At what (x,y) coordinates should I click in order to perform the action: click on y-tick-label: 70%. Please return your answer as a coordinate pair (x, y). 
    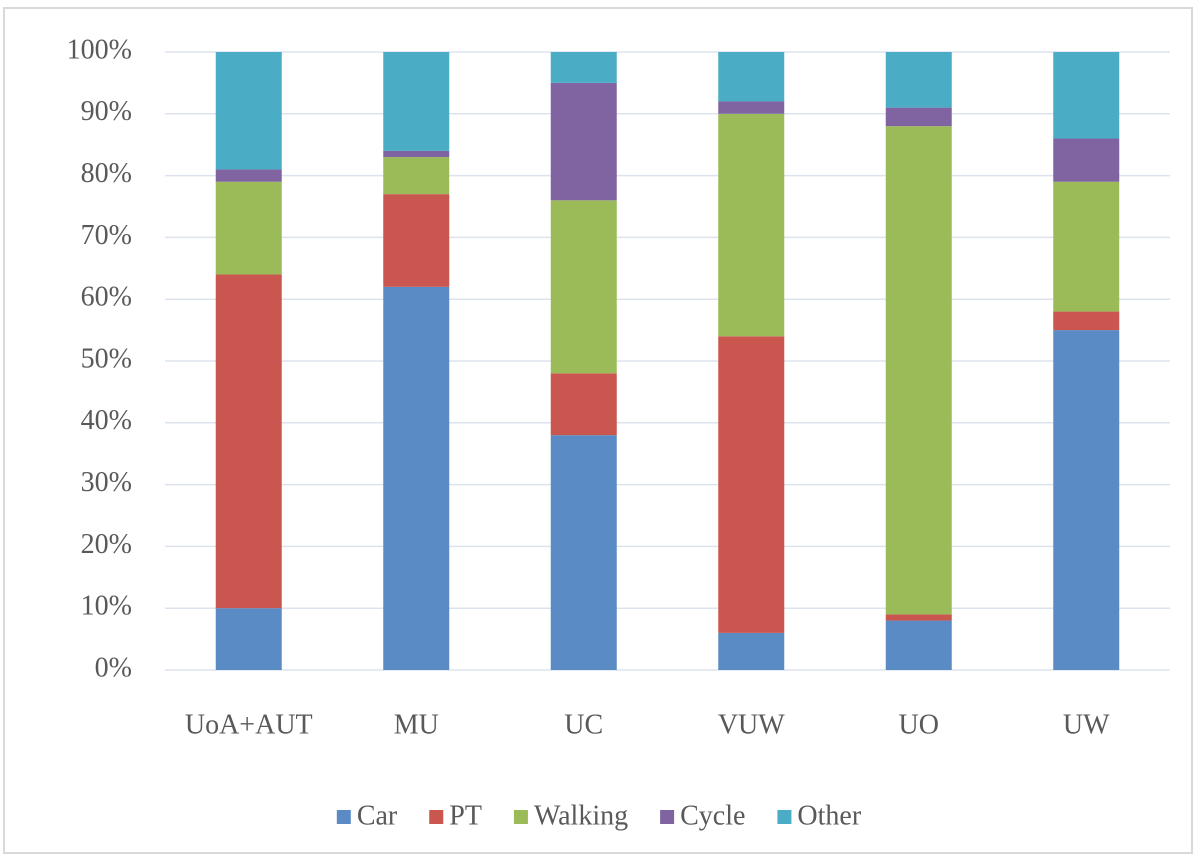
    Looking at the image, I should click on (106, 235).